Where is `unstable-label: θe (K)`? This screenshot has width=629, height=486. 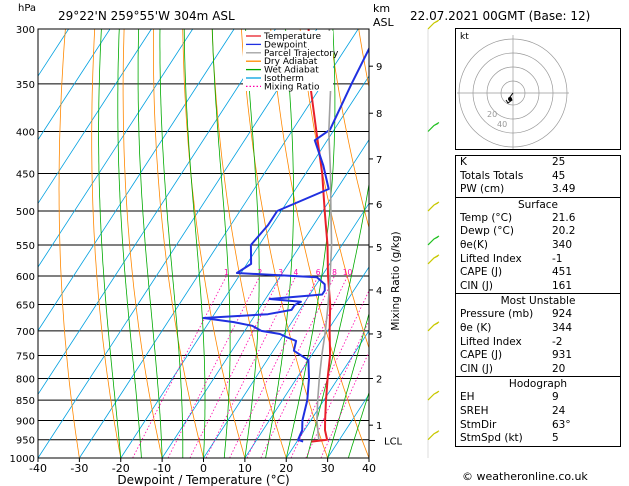
unstable-label: θe (K) is located at coordinates (476, 327).